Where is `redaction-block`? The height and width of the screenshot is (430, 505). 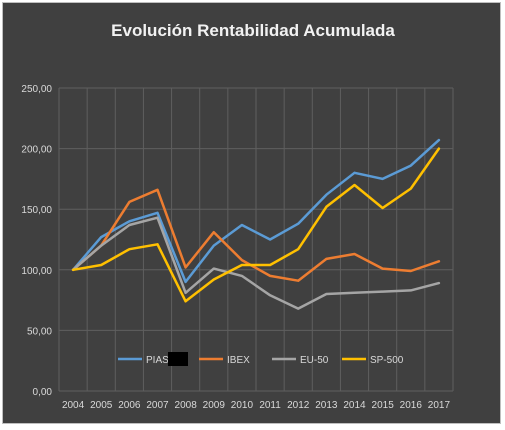 redaction-block is located at coordinates (178, 359).